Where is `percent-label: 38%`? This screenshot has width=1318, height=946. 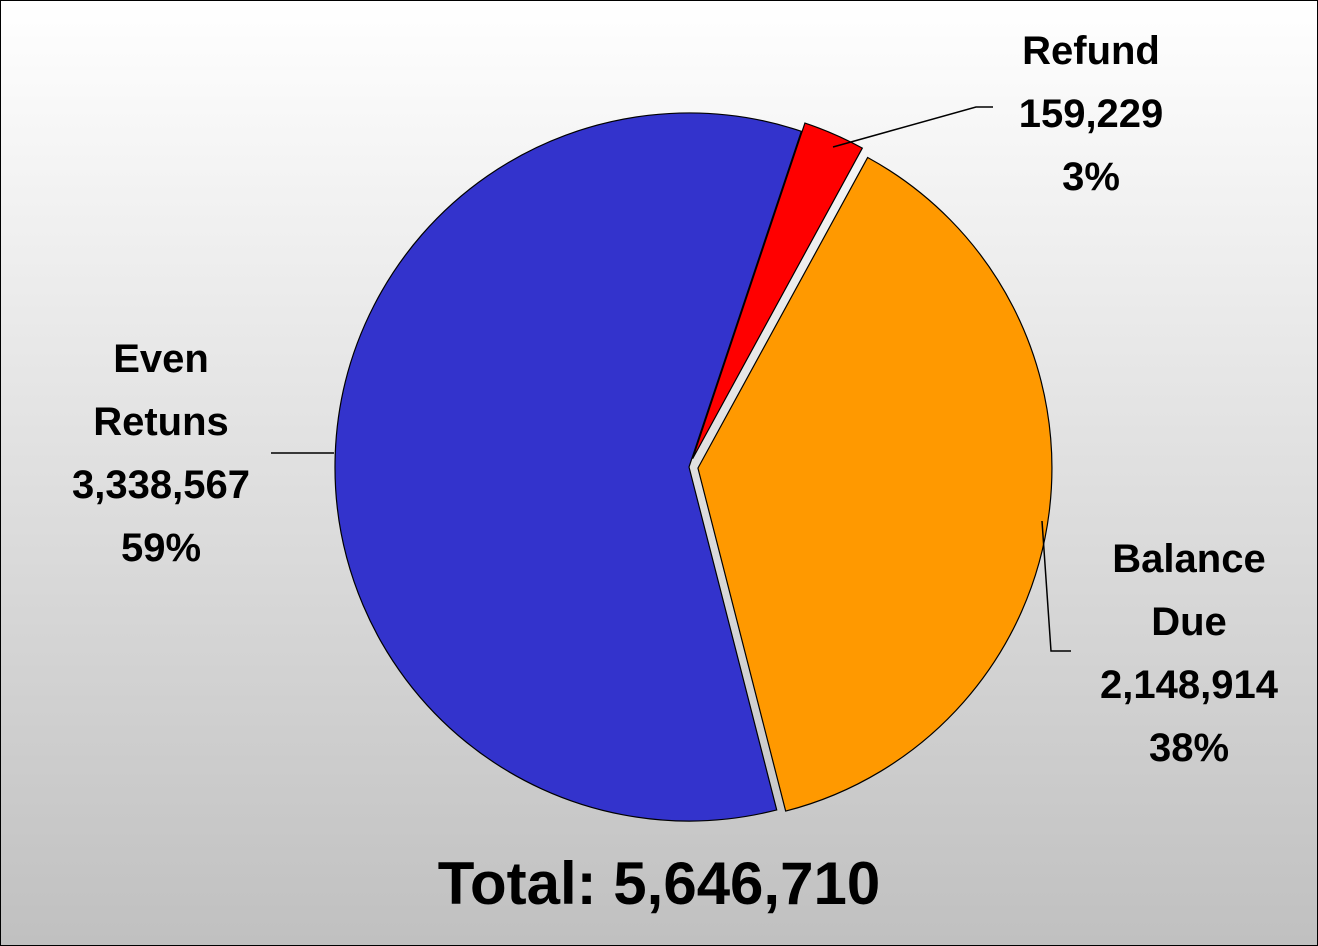 percent-label: 38% is located at coordinates (1189, 748).